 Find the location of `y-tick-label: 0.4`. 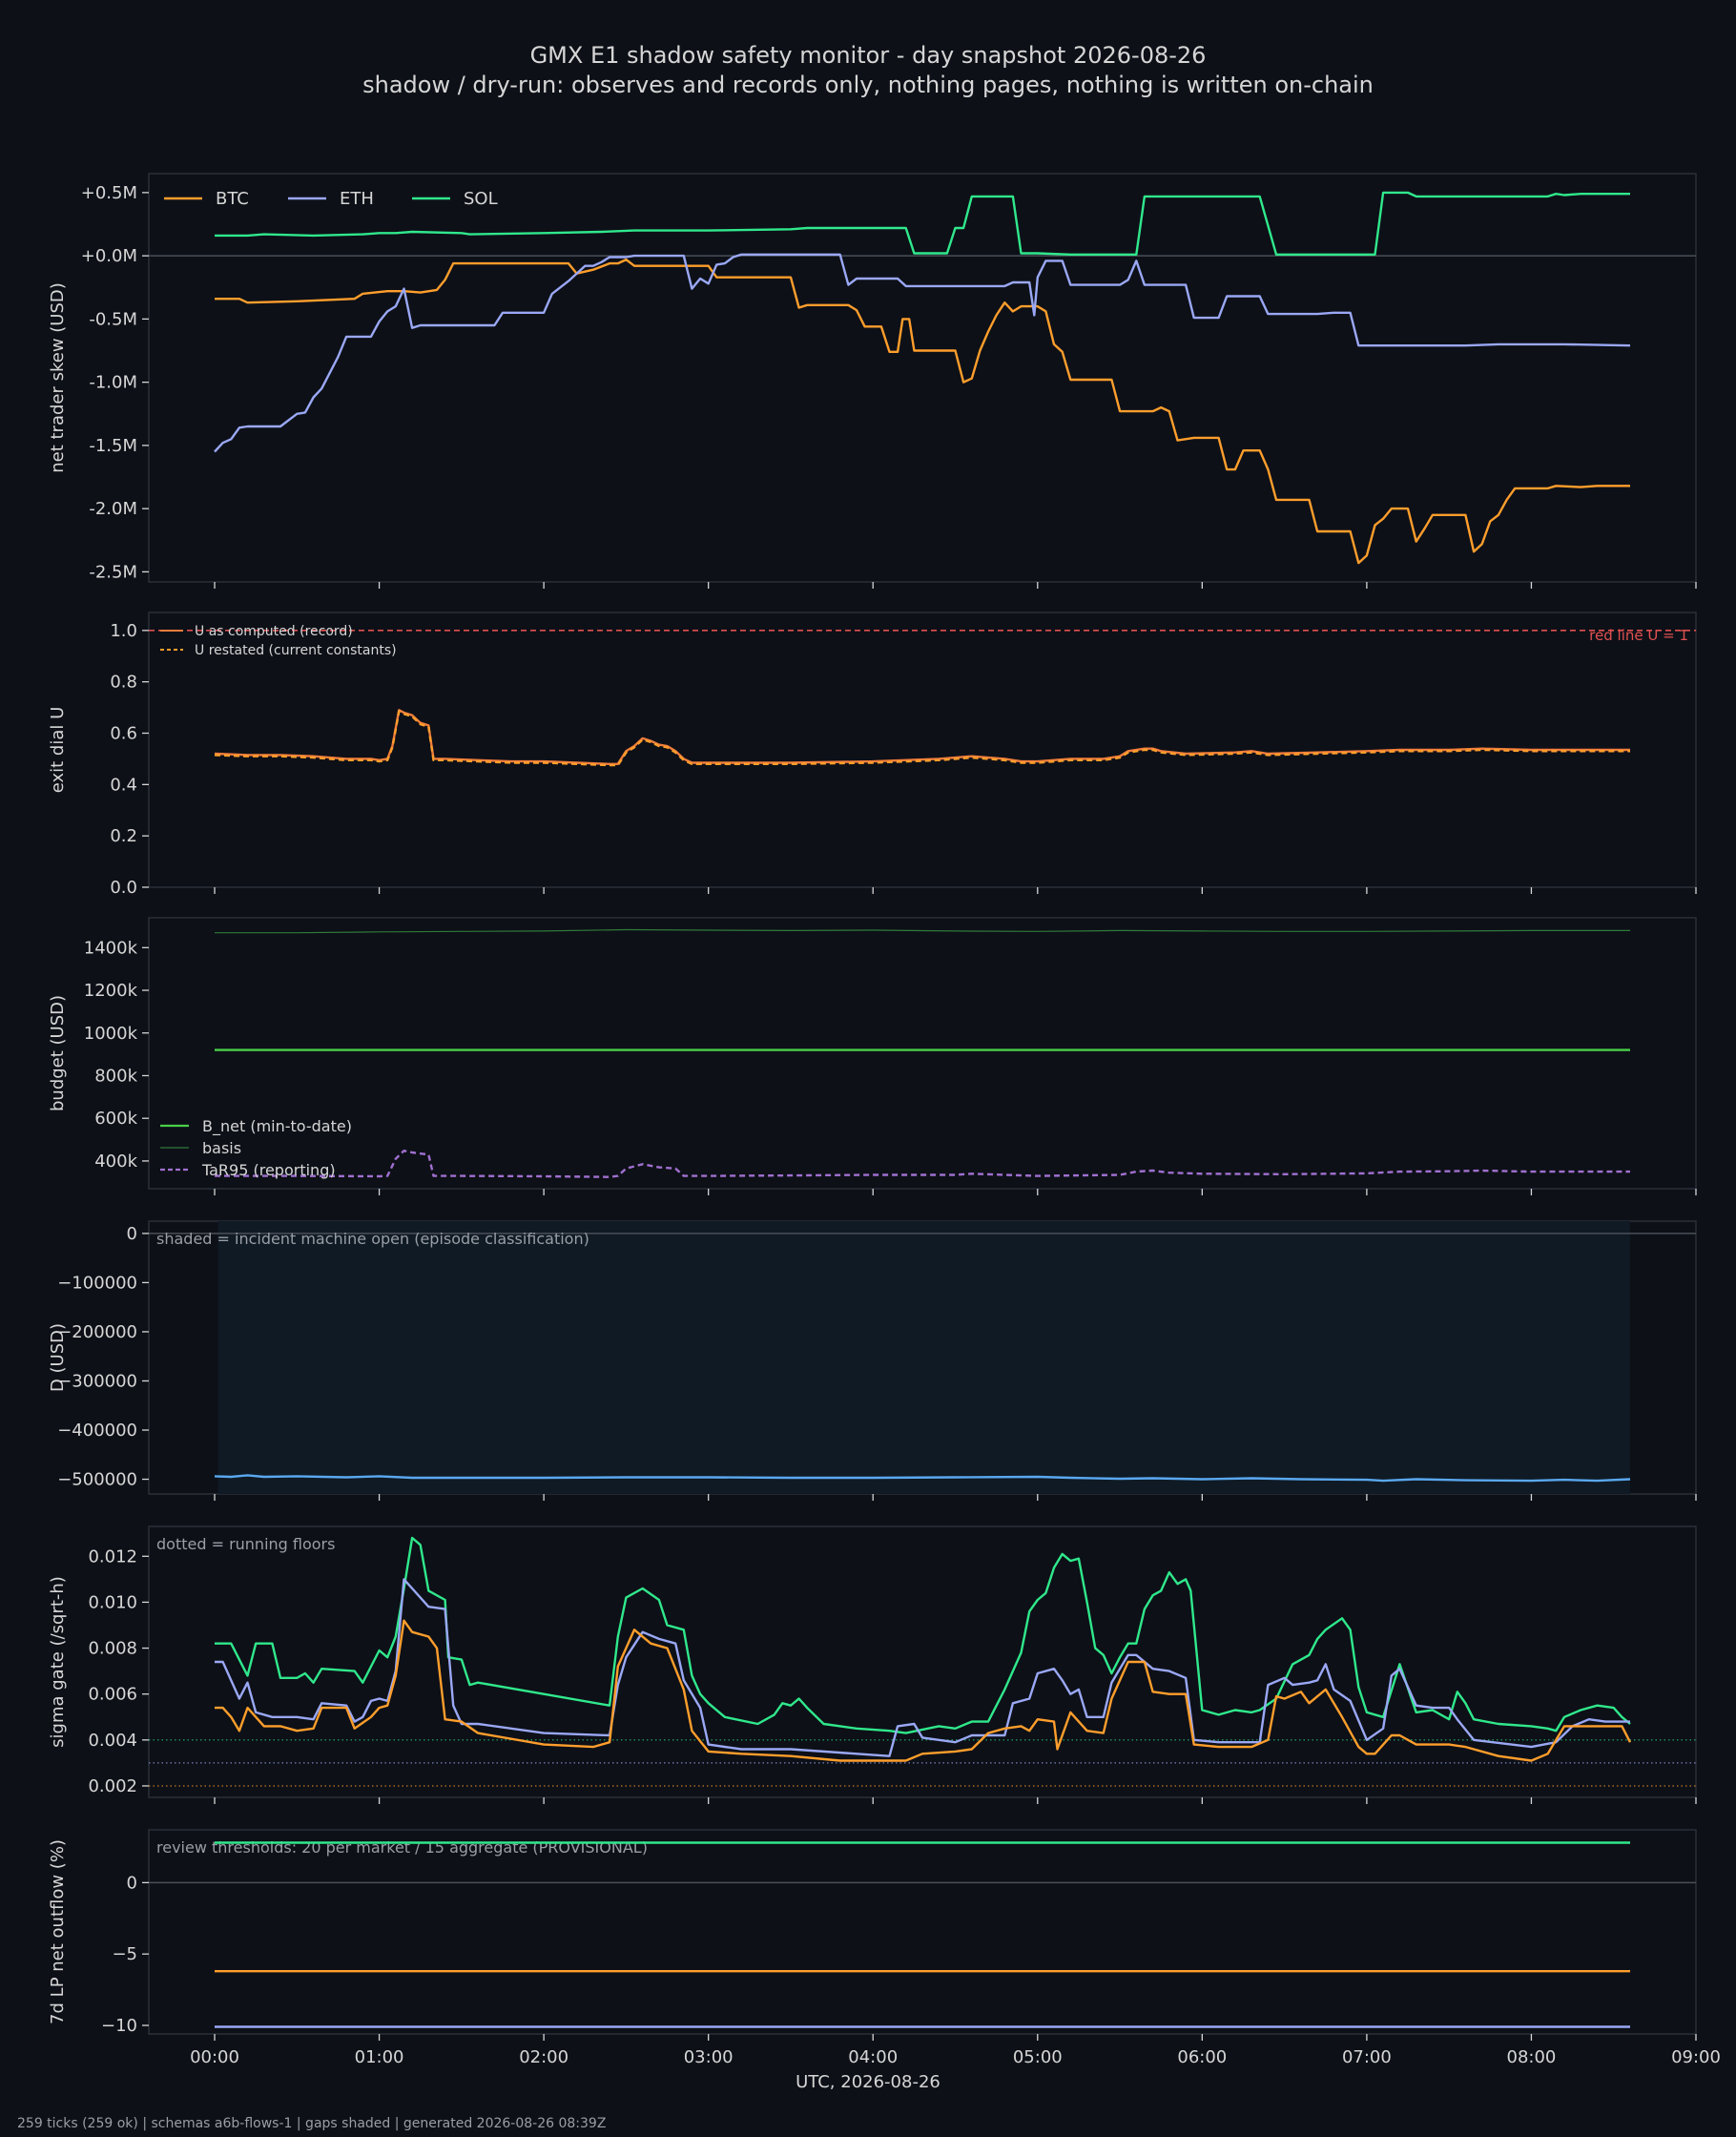

y-tick-label: 0.4 is located at coordinates (123, 785).